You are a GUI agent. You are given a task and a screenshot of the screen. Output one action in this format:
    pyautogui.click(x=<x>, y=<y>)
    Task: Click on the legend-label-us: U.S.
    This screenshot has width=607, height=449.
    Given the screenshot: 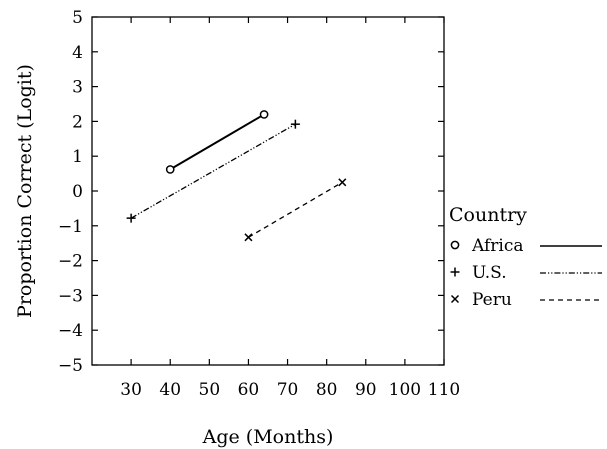 What is the action you would take?
    pyautogui.click(x=489, y=273)
    